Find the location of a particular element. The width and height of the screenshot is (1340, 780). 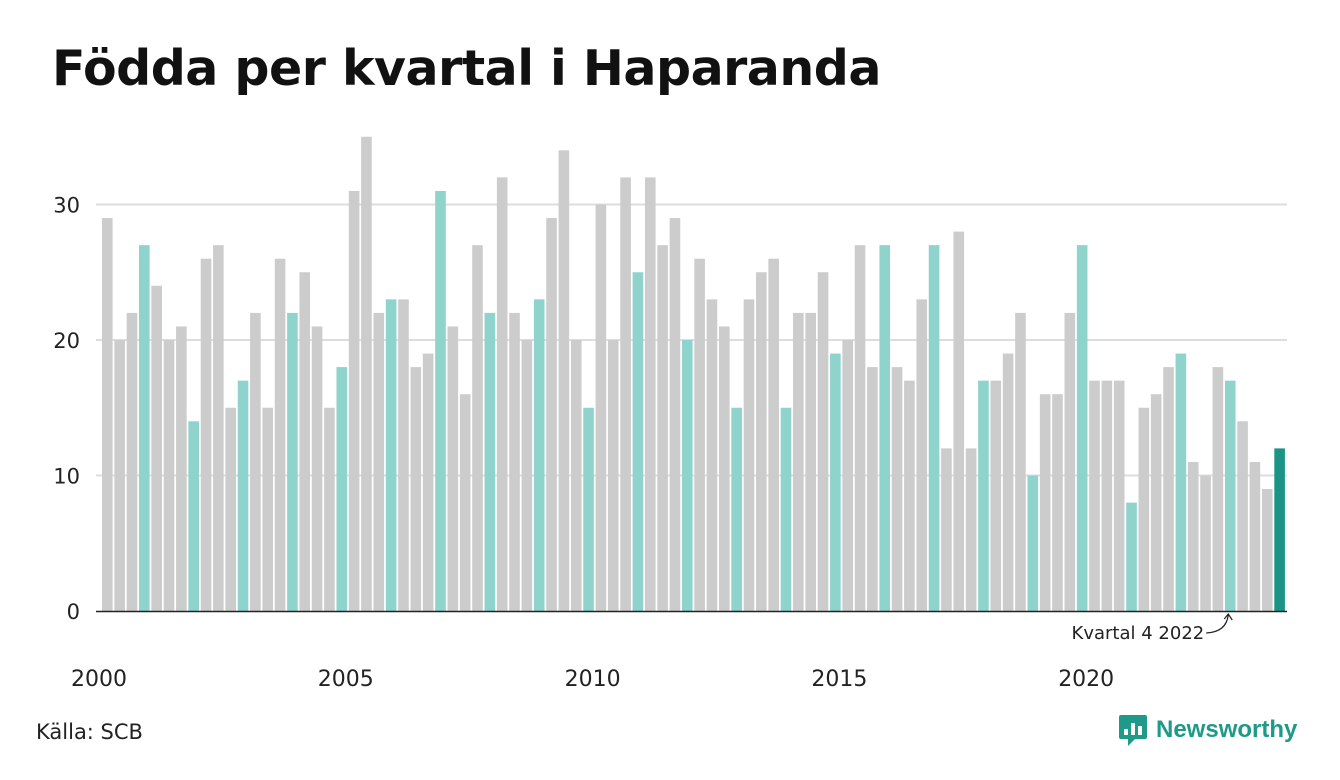

source-note: Källa: SCB is located at coordinates (89, 732).